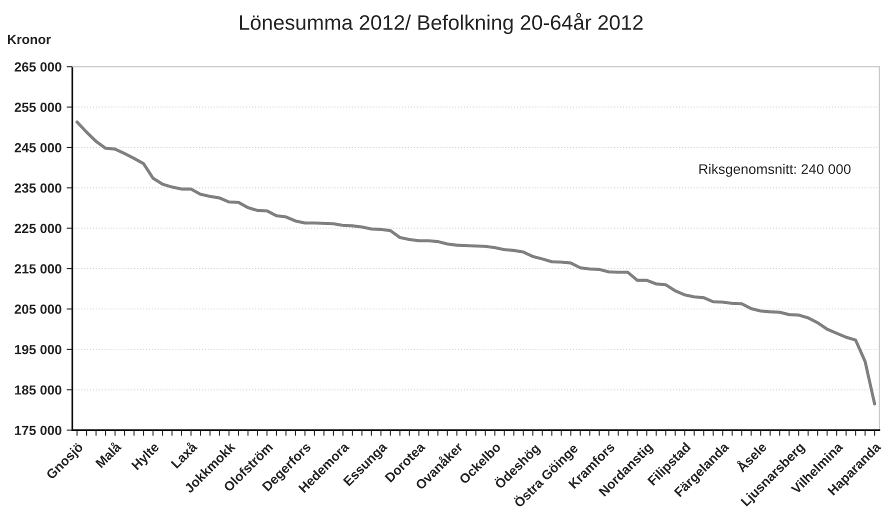 The width and height of the screenshot is (882, 517). What do you see at coordinates (38, 269) in the screenshot?
I see `y-tick-label: 215 000` at bounding box center [38, 269].